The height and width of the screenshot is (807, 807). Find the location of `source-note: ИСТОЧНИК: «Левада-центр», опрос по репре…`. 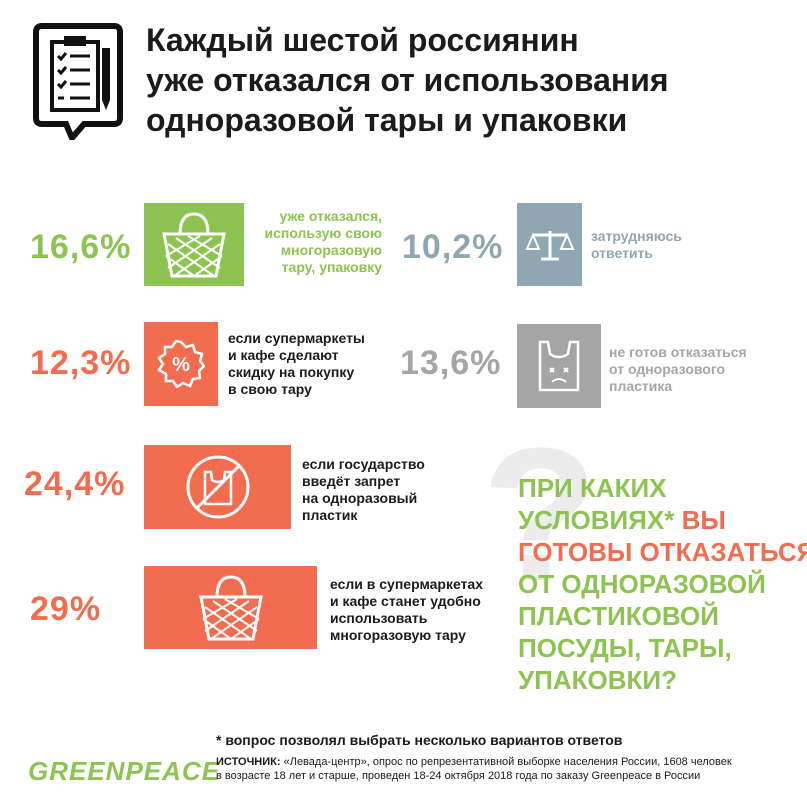

source-note: ИСТОЧНИК: «Левада-центр», опрос по репре… is located at coordinates (501, 769).